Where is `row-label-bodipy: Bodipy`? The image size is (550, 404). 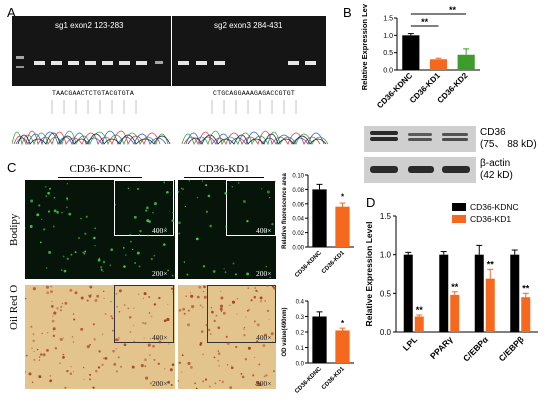 row-label-bodipy: Bodipy is located at coordinates (14, 229).